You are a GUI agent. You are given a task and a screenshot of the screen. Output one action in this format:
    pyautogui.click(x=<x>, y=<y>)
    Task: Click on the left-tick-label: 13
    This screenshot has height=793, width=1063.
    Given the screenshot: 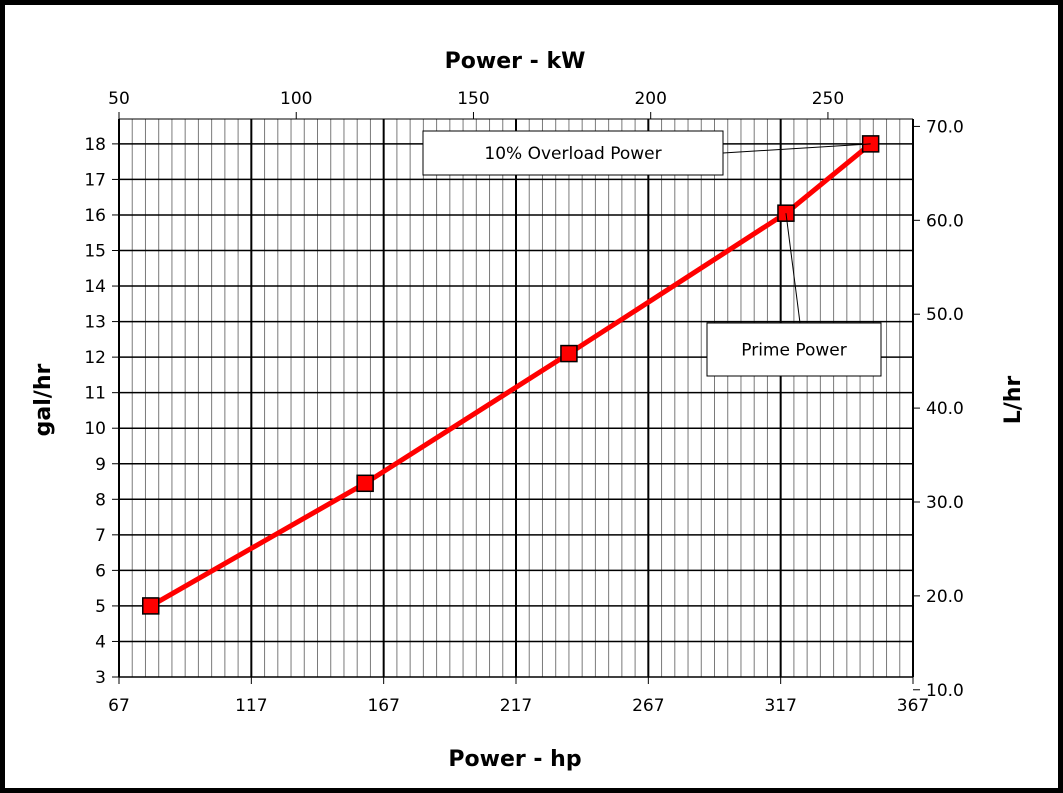 What is the action you would take?
    pyautogui.click(x=95, y=323)
    